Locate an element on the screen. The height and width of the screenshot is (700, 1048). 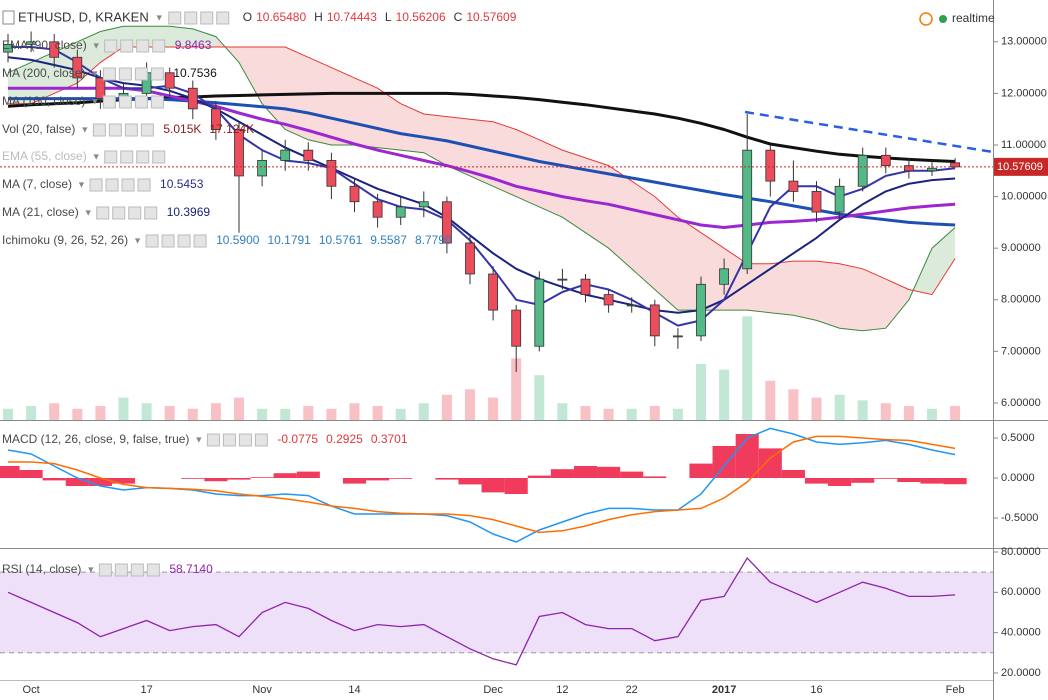
study-label: MACD (12, 26, close, 9, false, true) is located at coordinates (95, 439).